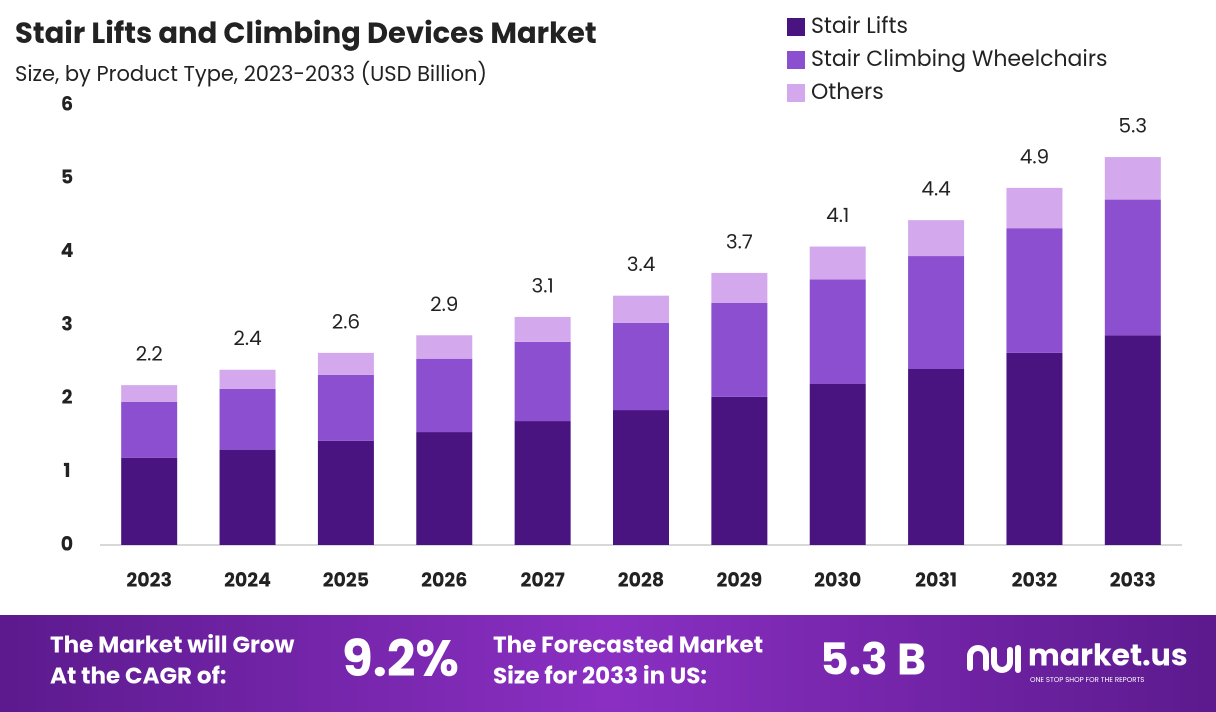  What do you see at coordinates (641, 264) in the screenshot?
I see `total-label: 3.4` at bounding box center [641, 264].